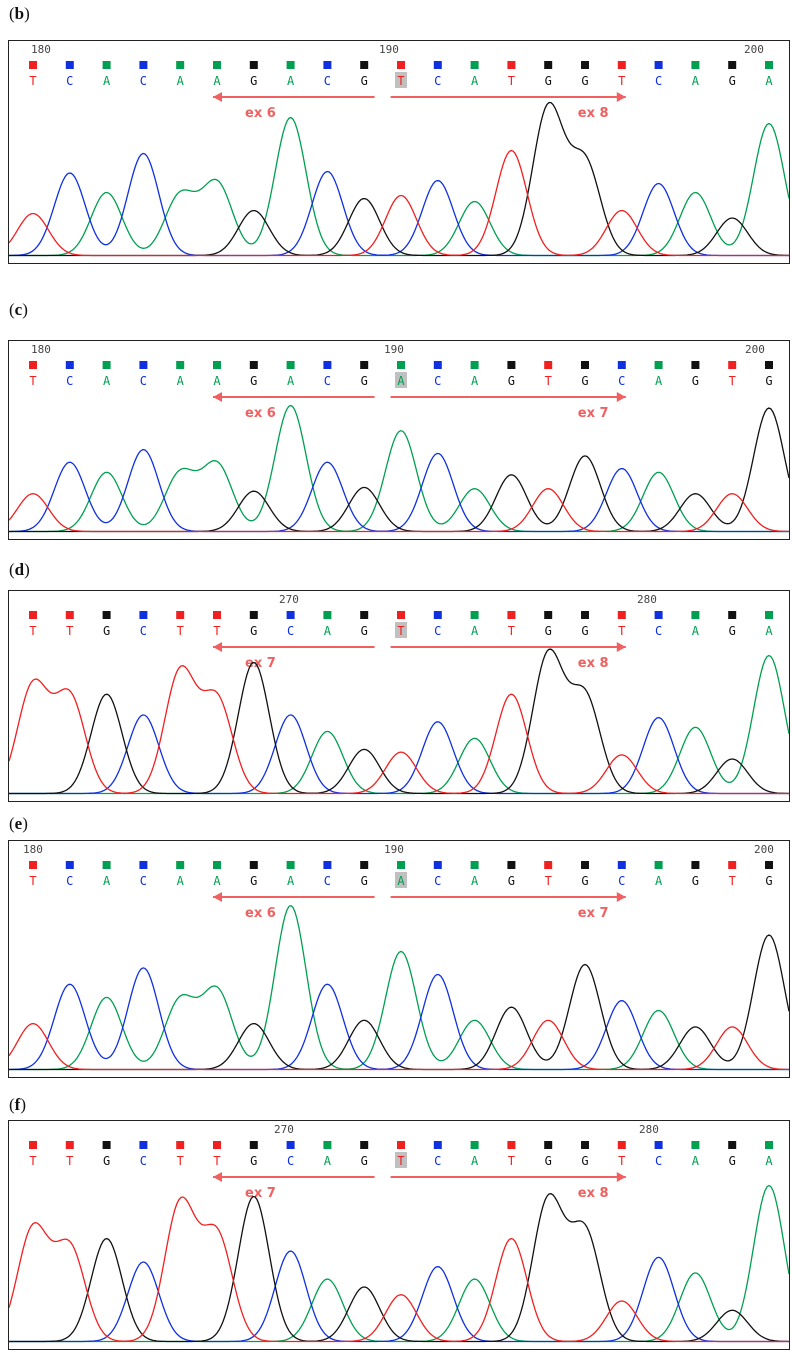 This screenshot has width=792, height=1353. What do you see at coordinates (399, 1296) in the screenshot?
I see `cytosine-trace` at bounding box center [399, 1296].